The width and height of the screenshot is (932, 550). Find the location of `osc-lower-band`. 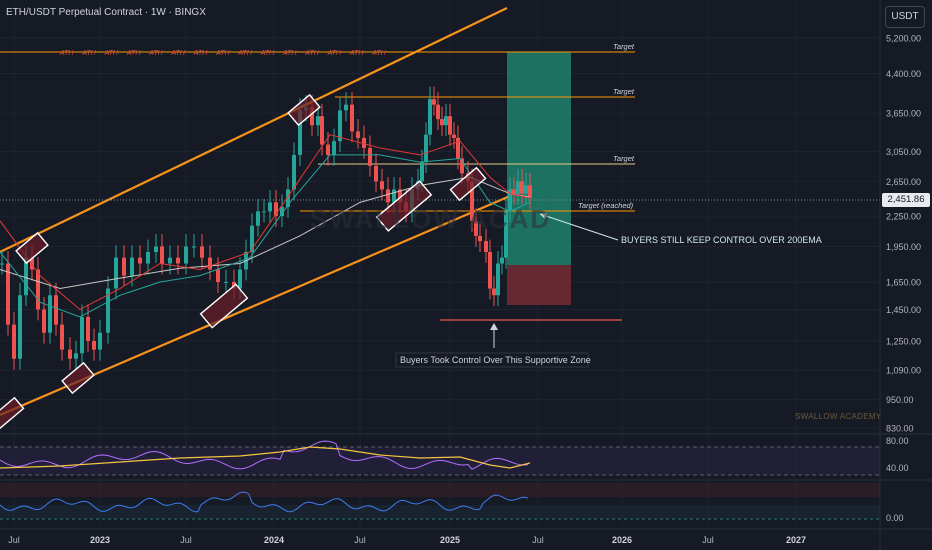

osc-lower-band is located at coordinates (440, 512).